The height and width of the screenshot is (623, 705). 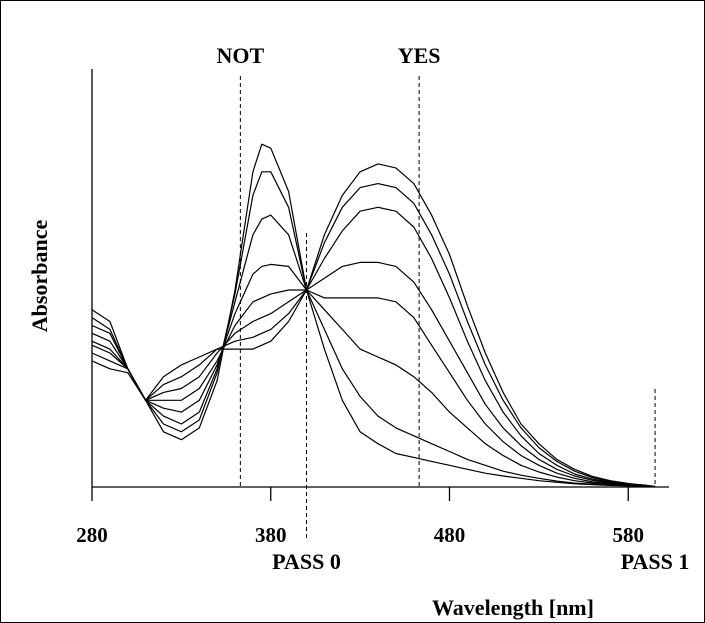 What do you see at coordinates (271, 535) in the screenshot?
I see `x-tick-label-1: 380` at bounding box center [271, 535].